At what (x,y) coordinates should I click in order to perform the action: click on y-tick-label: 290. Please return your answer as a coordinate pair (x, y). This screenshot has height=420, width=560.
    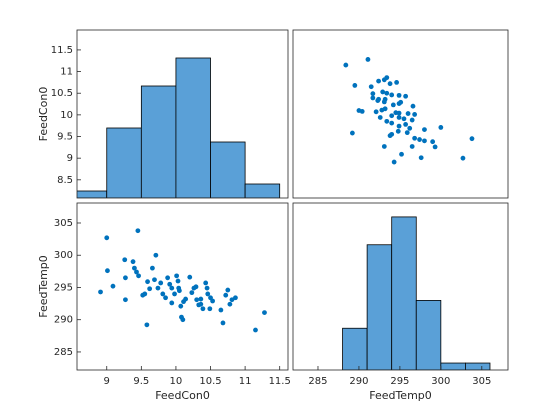
    Looking at the image, I should click on (63, 320).